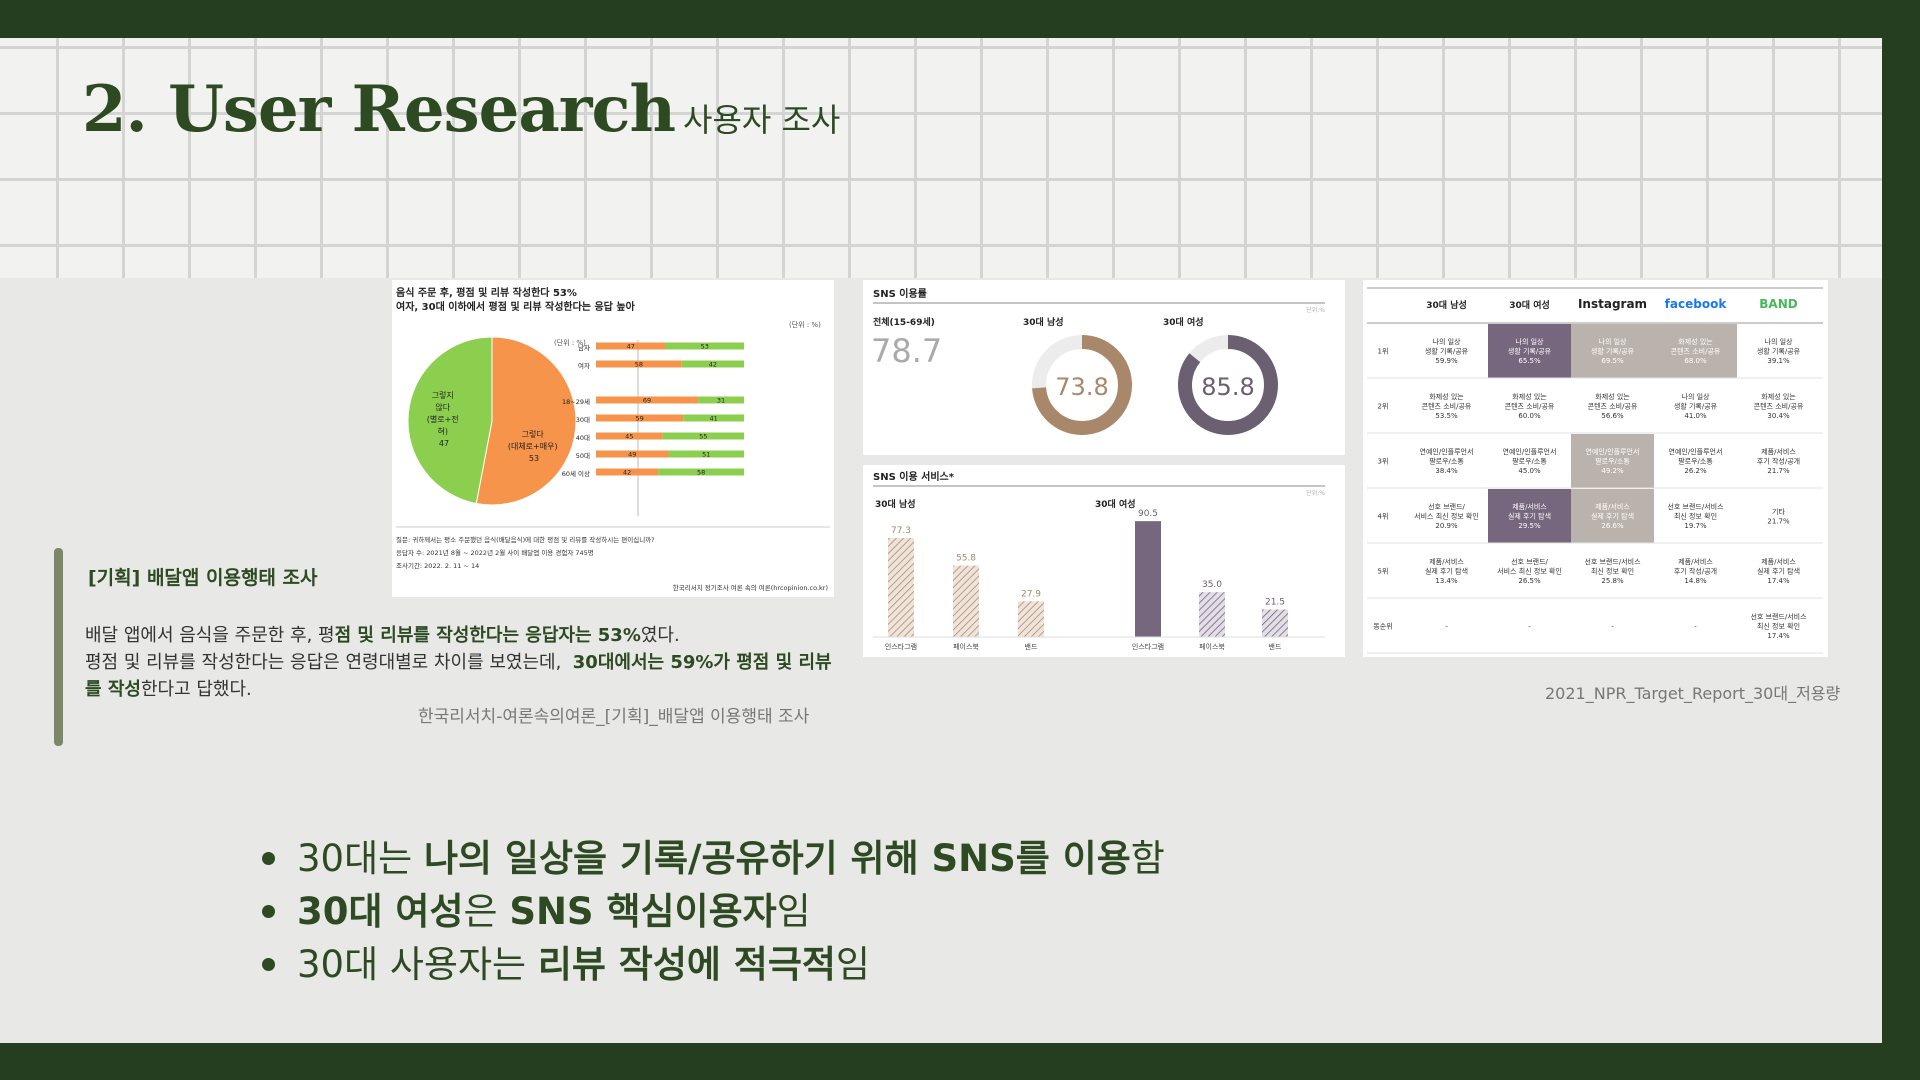  Describe the element at coordinates (583, 420) in the screenshot. I see `bar-category-label: 30대` at that location.